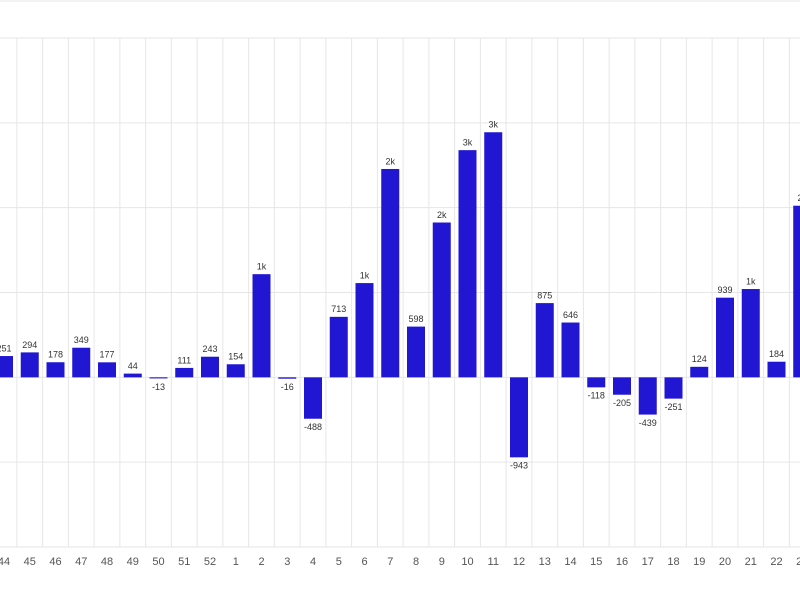  Describe the element at coordinates (725, 562) in the screenshot. I see `x-tick-label: 20` at that location.